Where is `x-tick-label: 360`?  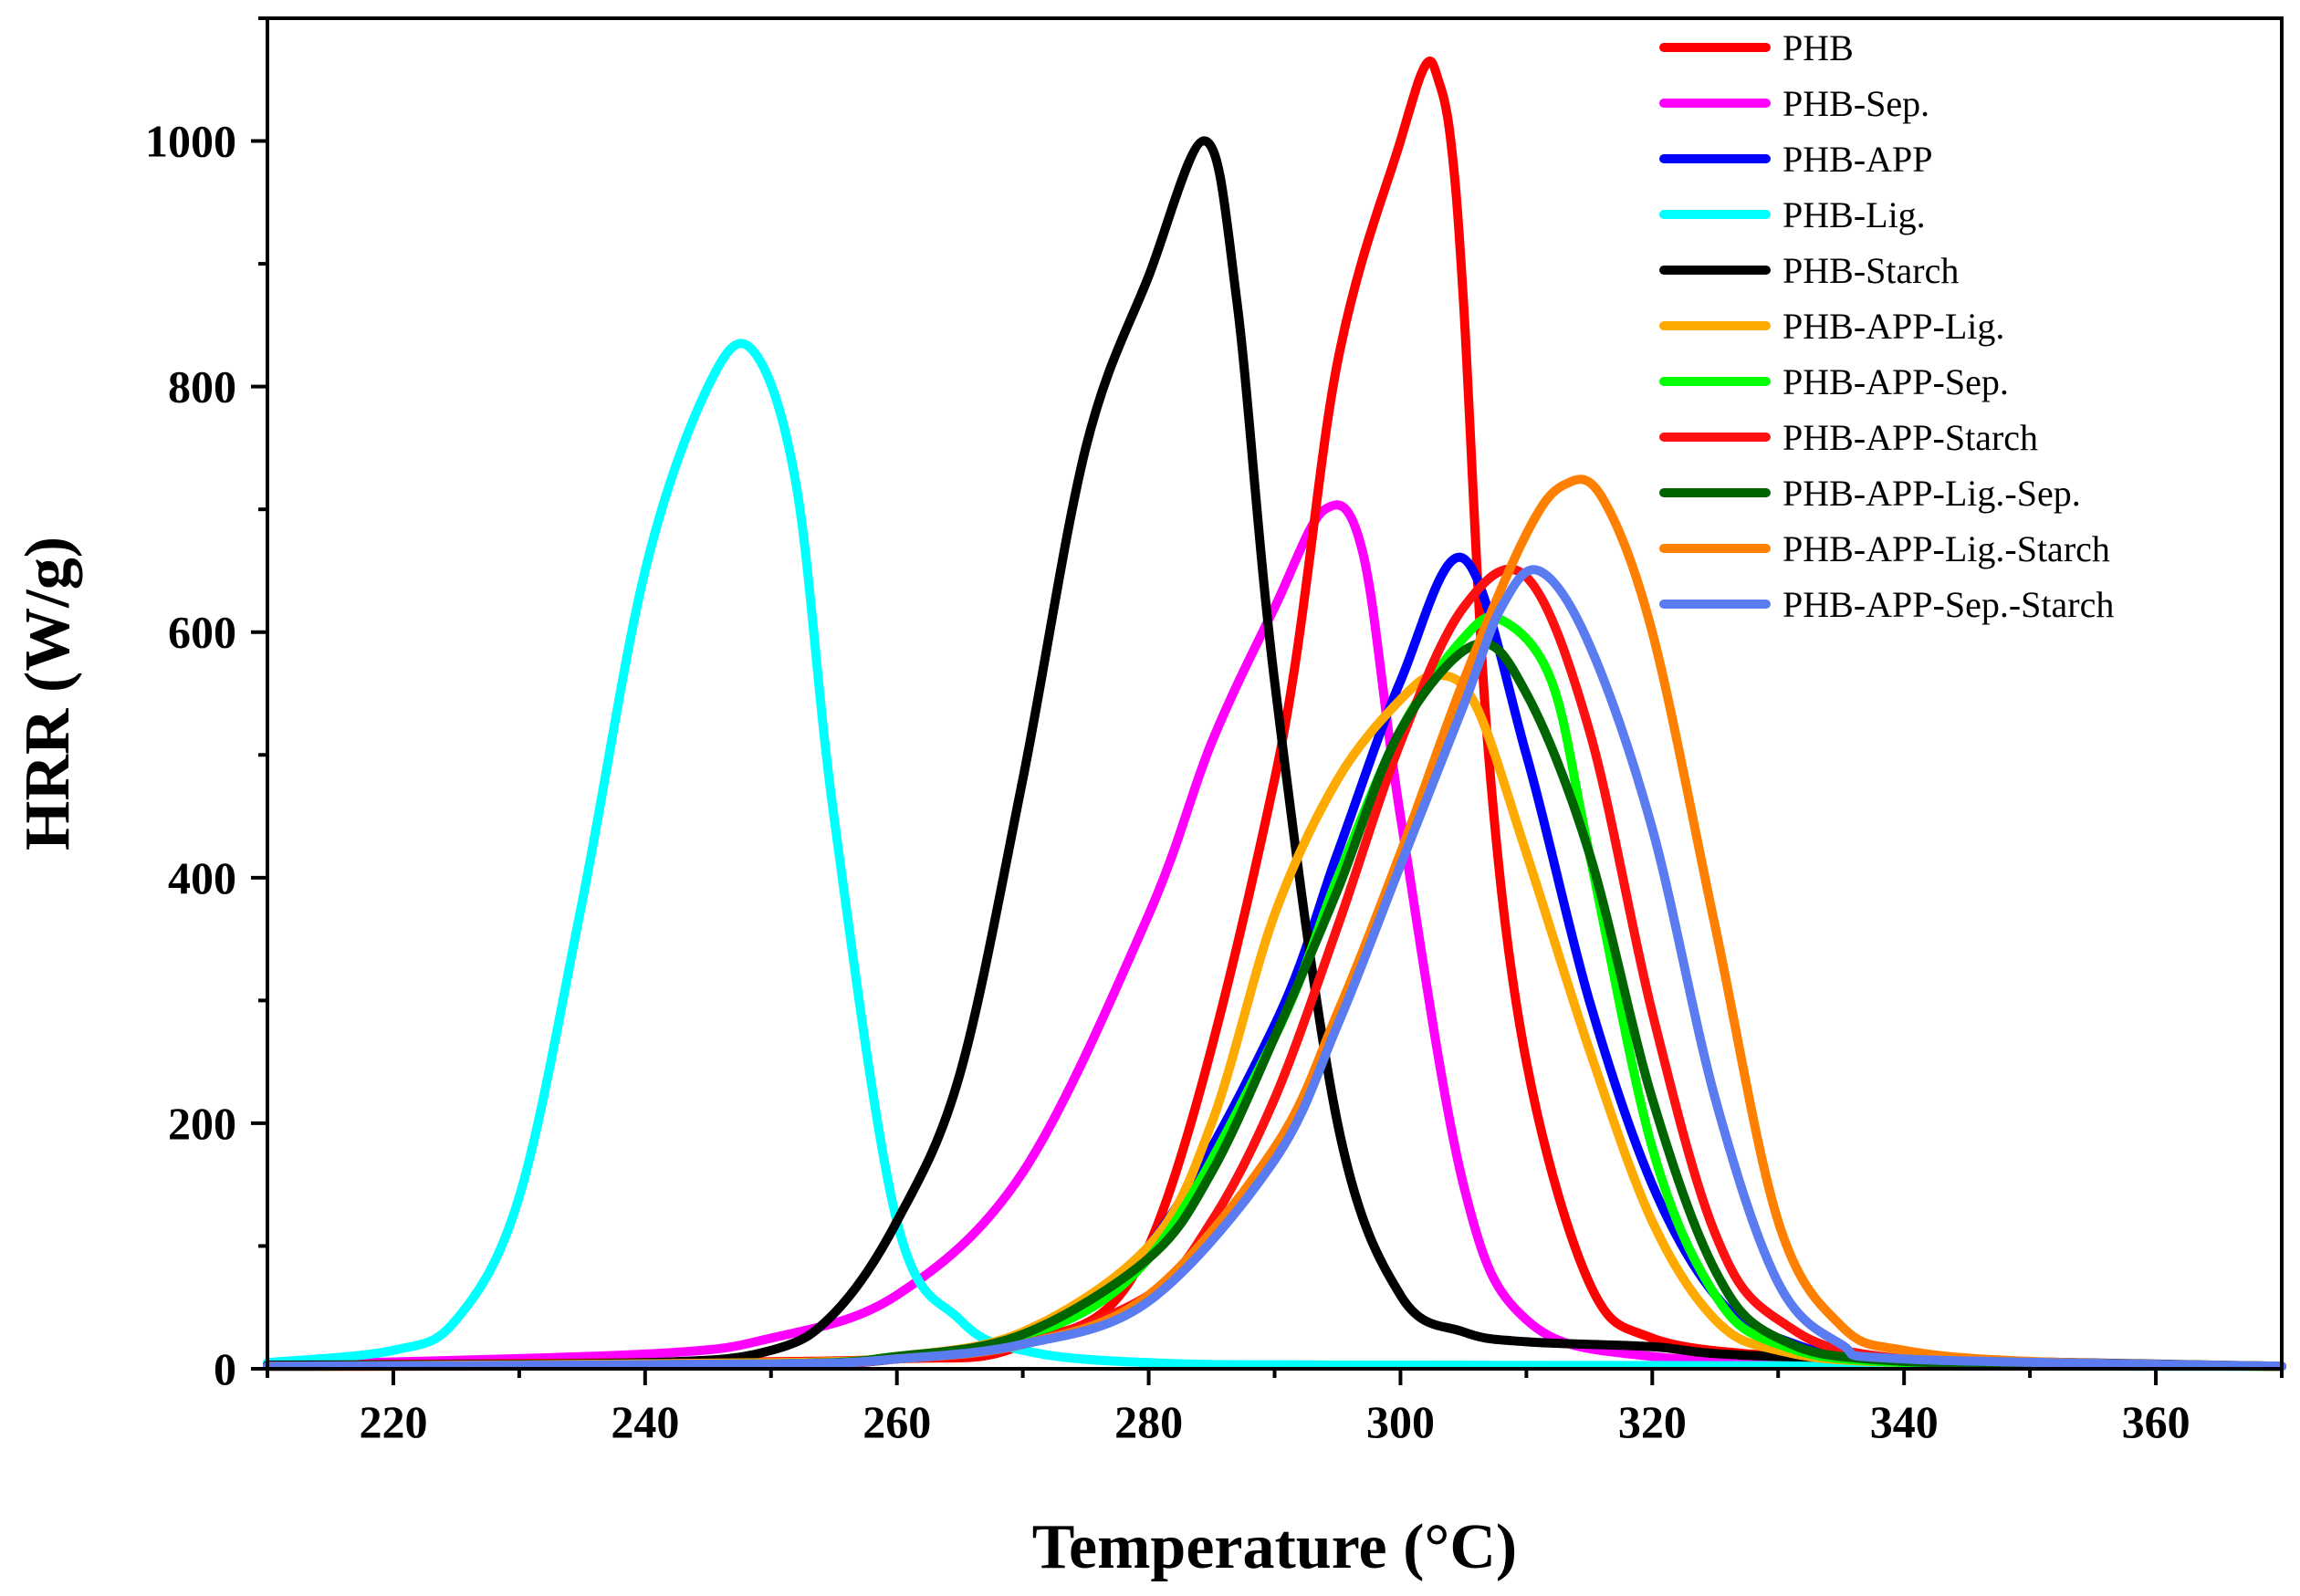
x-tick-label: 360 is located at coordinates (2156, 1422).